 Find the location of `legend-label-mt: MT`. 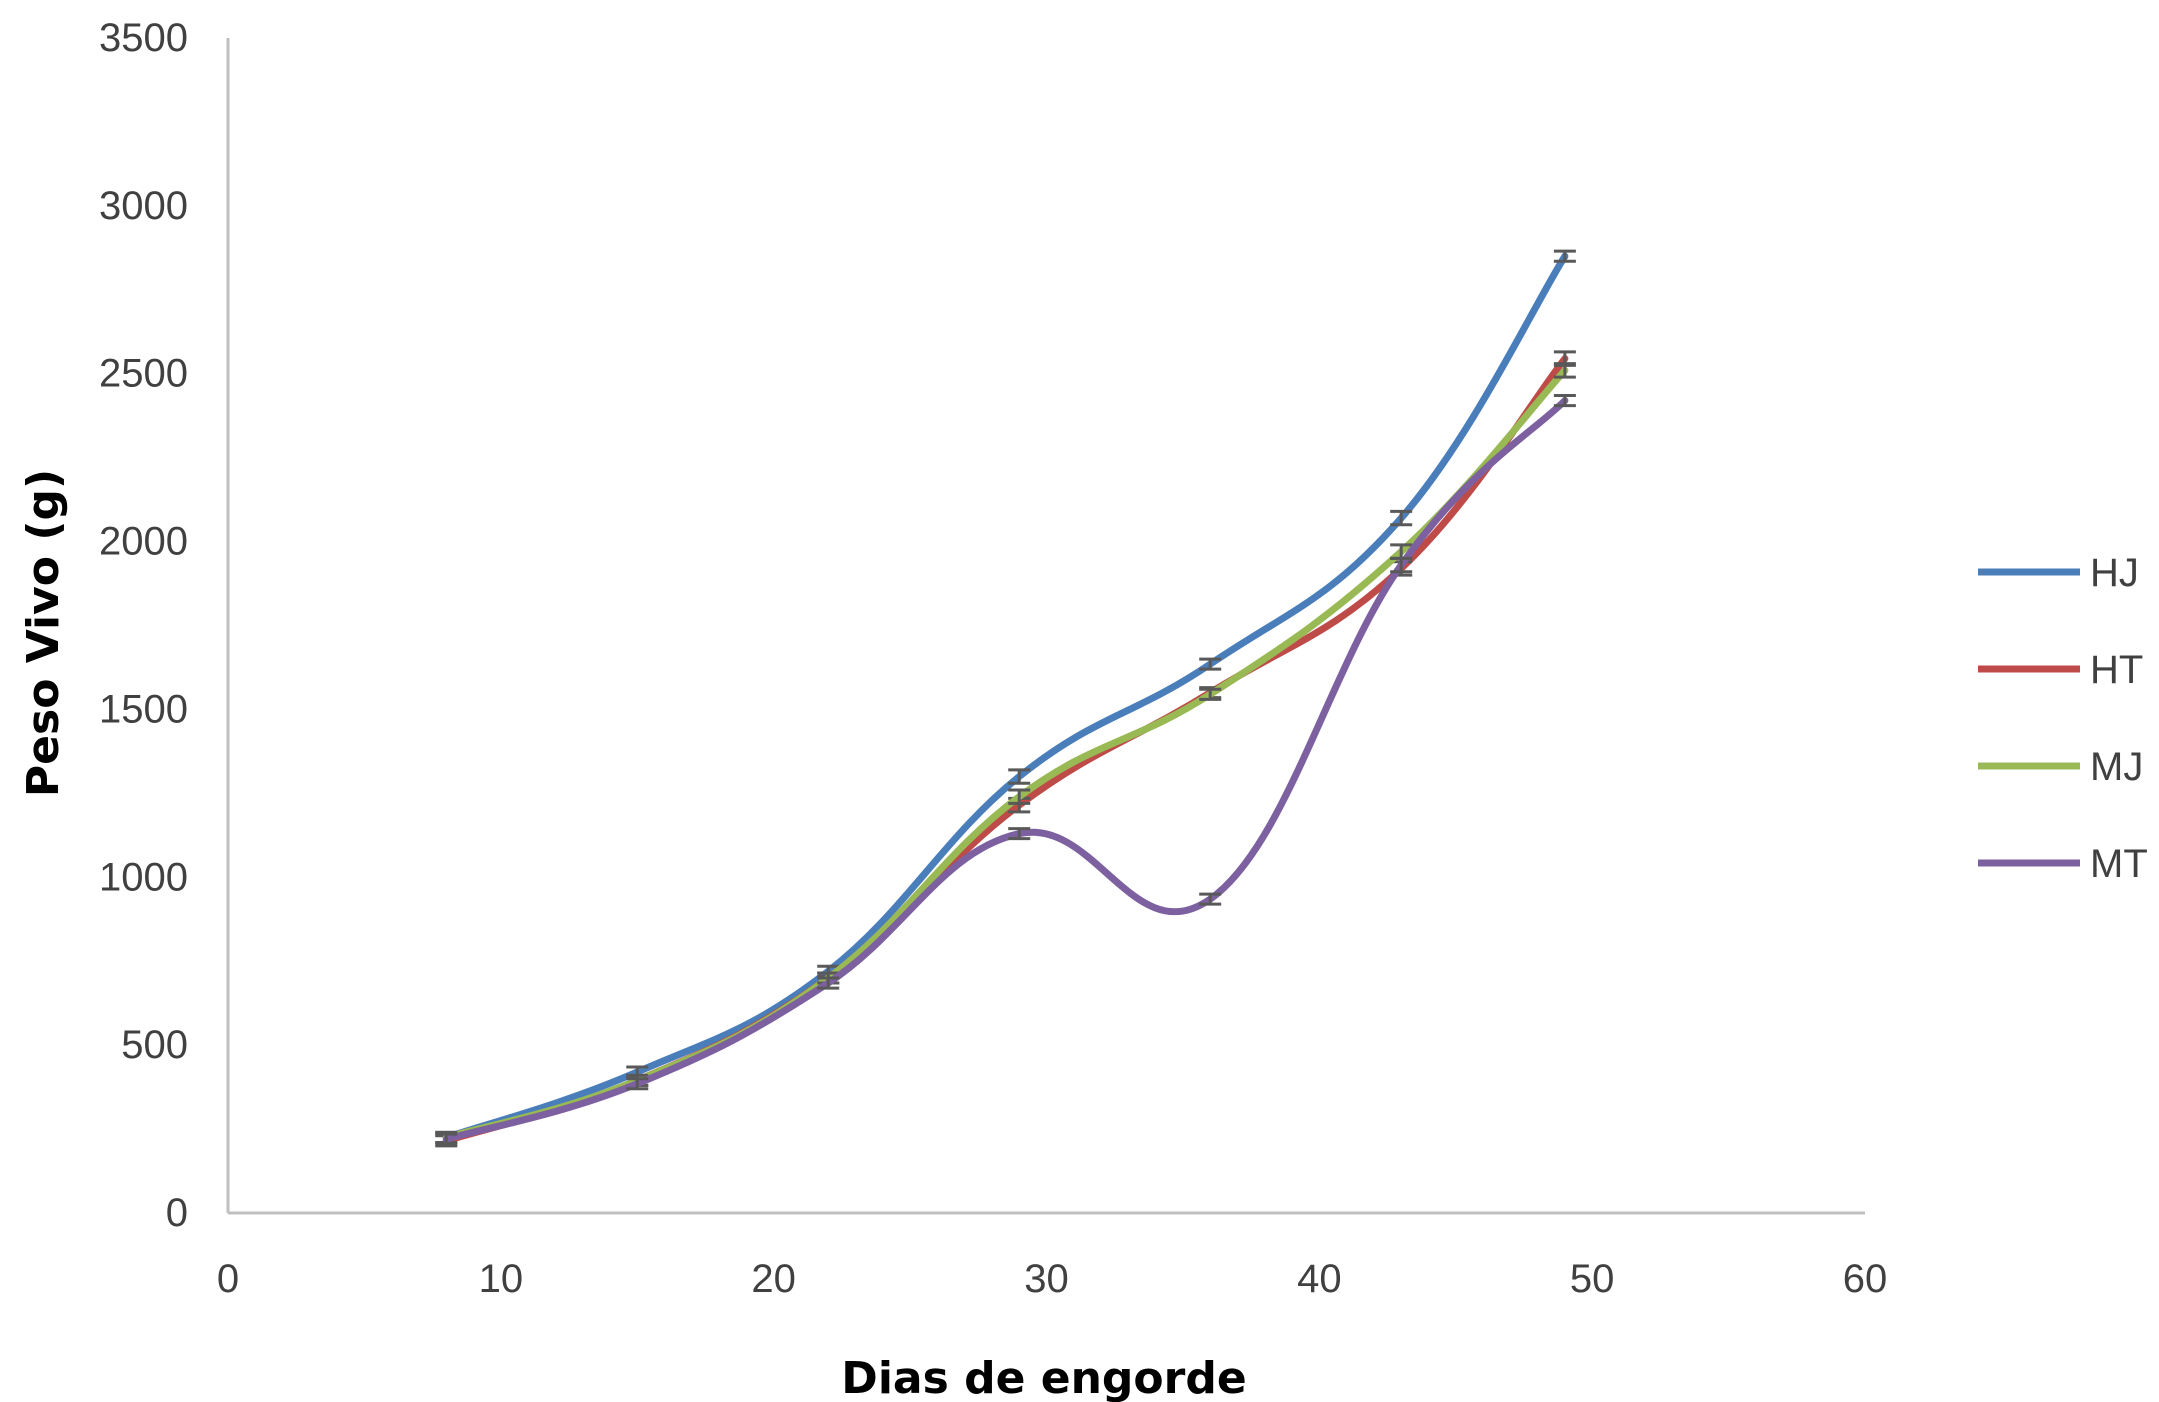

legend-label-mt: MT is located at coordinates (2119, 864).